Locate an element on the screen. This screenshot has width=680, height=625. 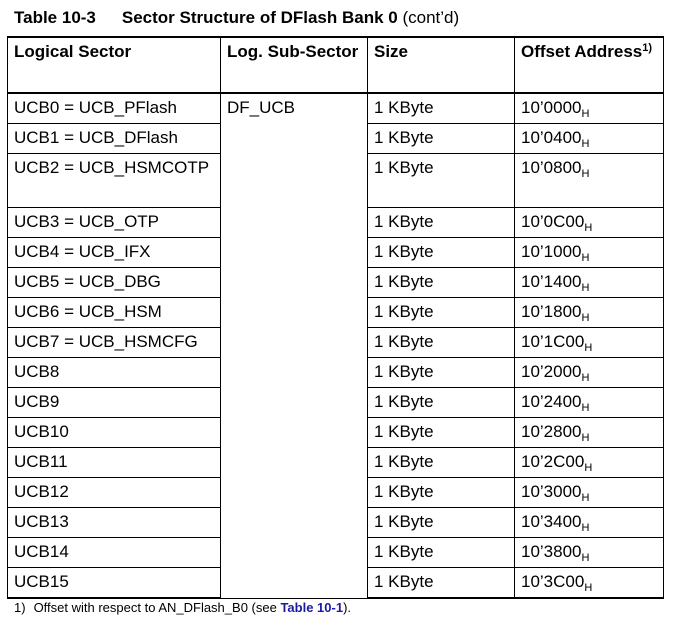
table-row: UCB5 = UCB_DBG 1 KByte 10’1400H is located at coordinates (335, 282).